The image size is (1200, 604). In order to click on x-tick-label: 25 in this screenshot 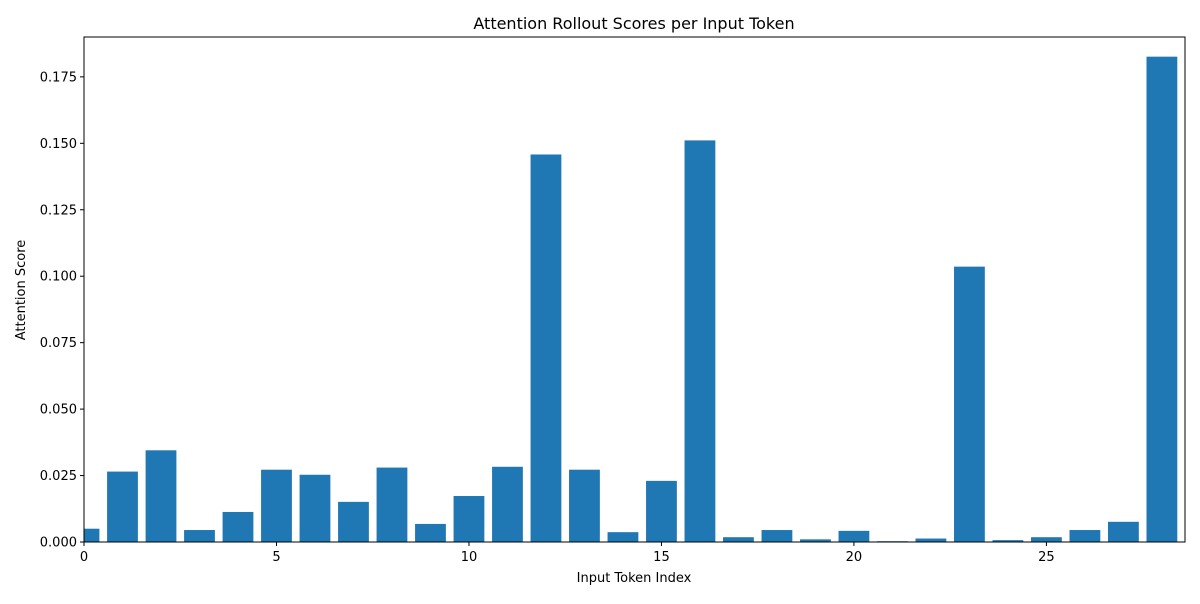, I will do `click(1046, 557)`.